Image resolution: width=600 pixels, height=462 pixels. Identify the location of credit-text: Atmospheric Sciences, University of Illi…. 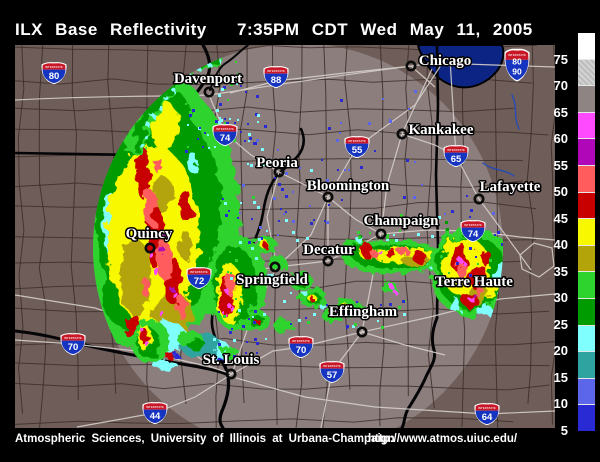
(205, 439).